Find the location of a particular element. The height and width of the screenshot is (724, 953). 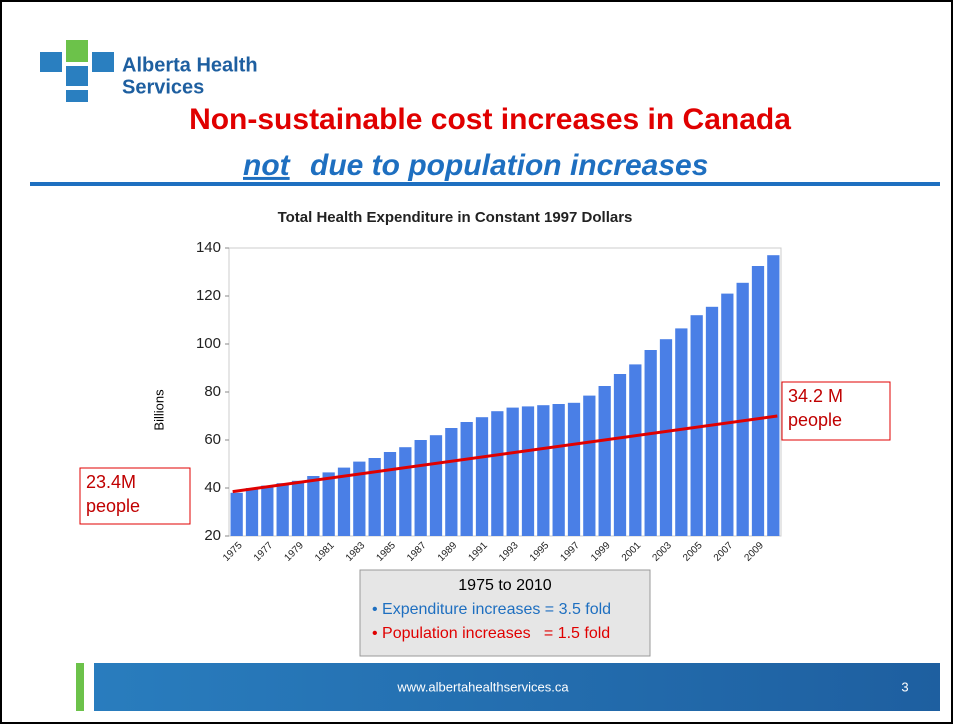

y-tick-label: 120 is located at coordinates (208, 295).